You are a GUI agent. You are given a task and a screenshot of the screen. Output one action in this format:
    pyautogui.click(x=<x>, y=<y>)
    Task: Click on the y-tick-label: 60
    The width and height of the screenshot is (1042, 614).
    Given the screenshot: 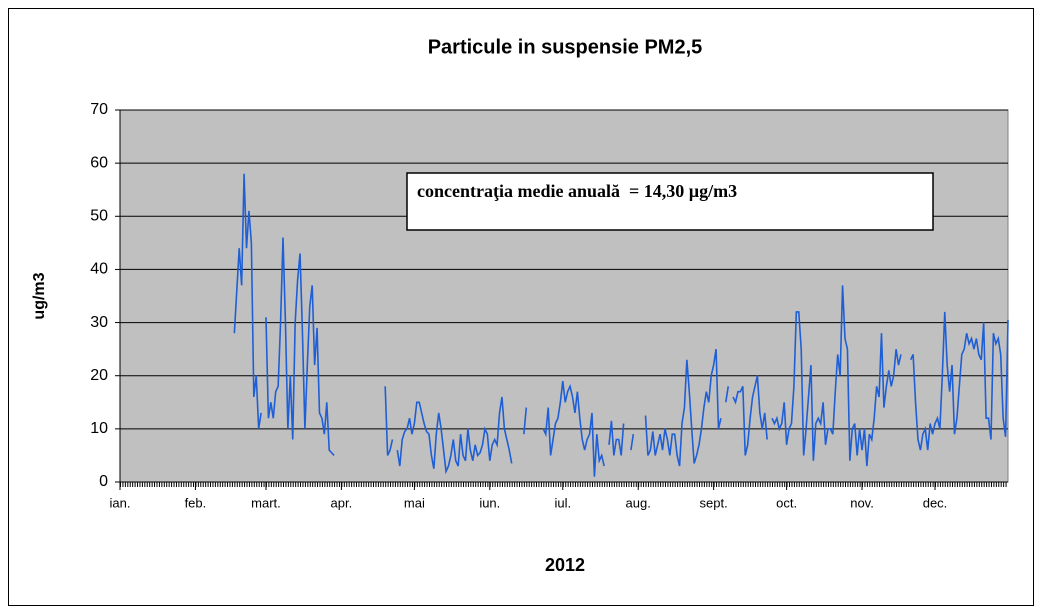 What is the action you would take?
    pyautogui.click(x=99, y=162)
    